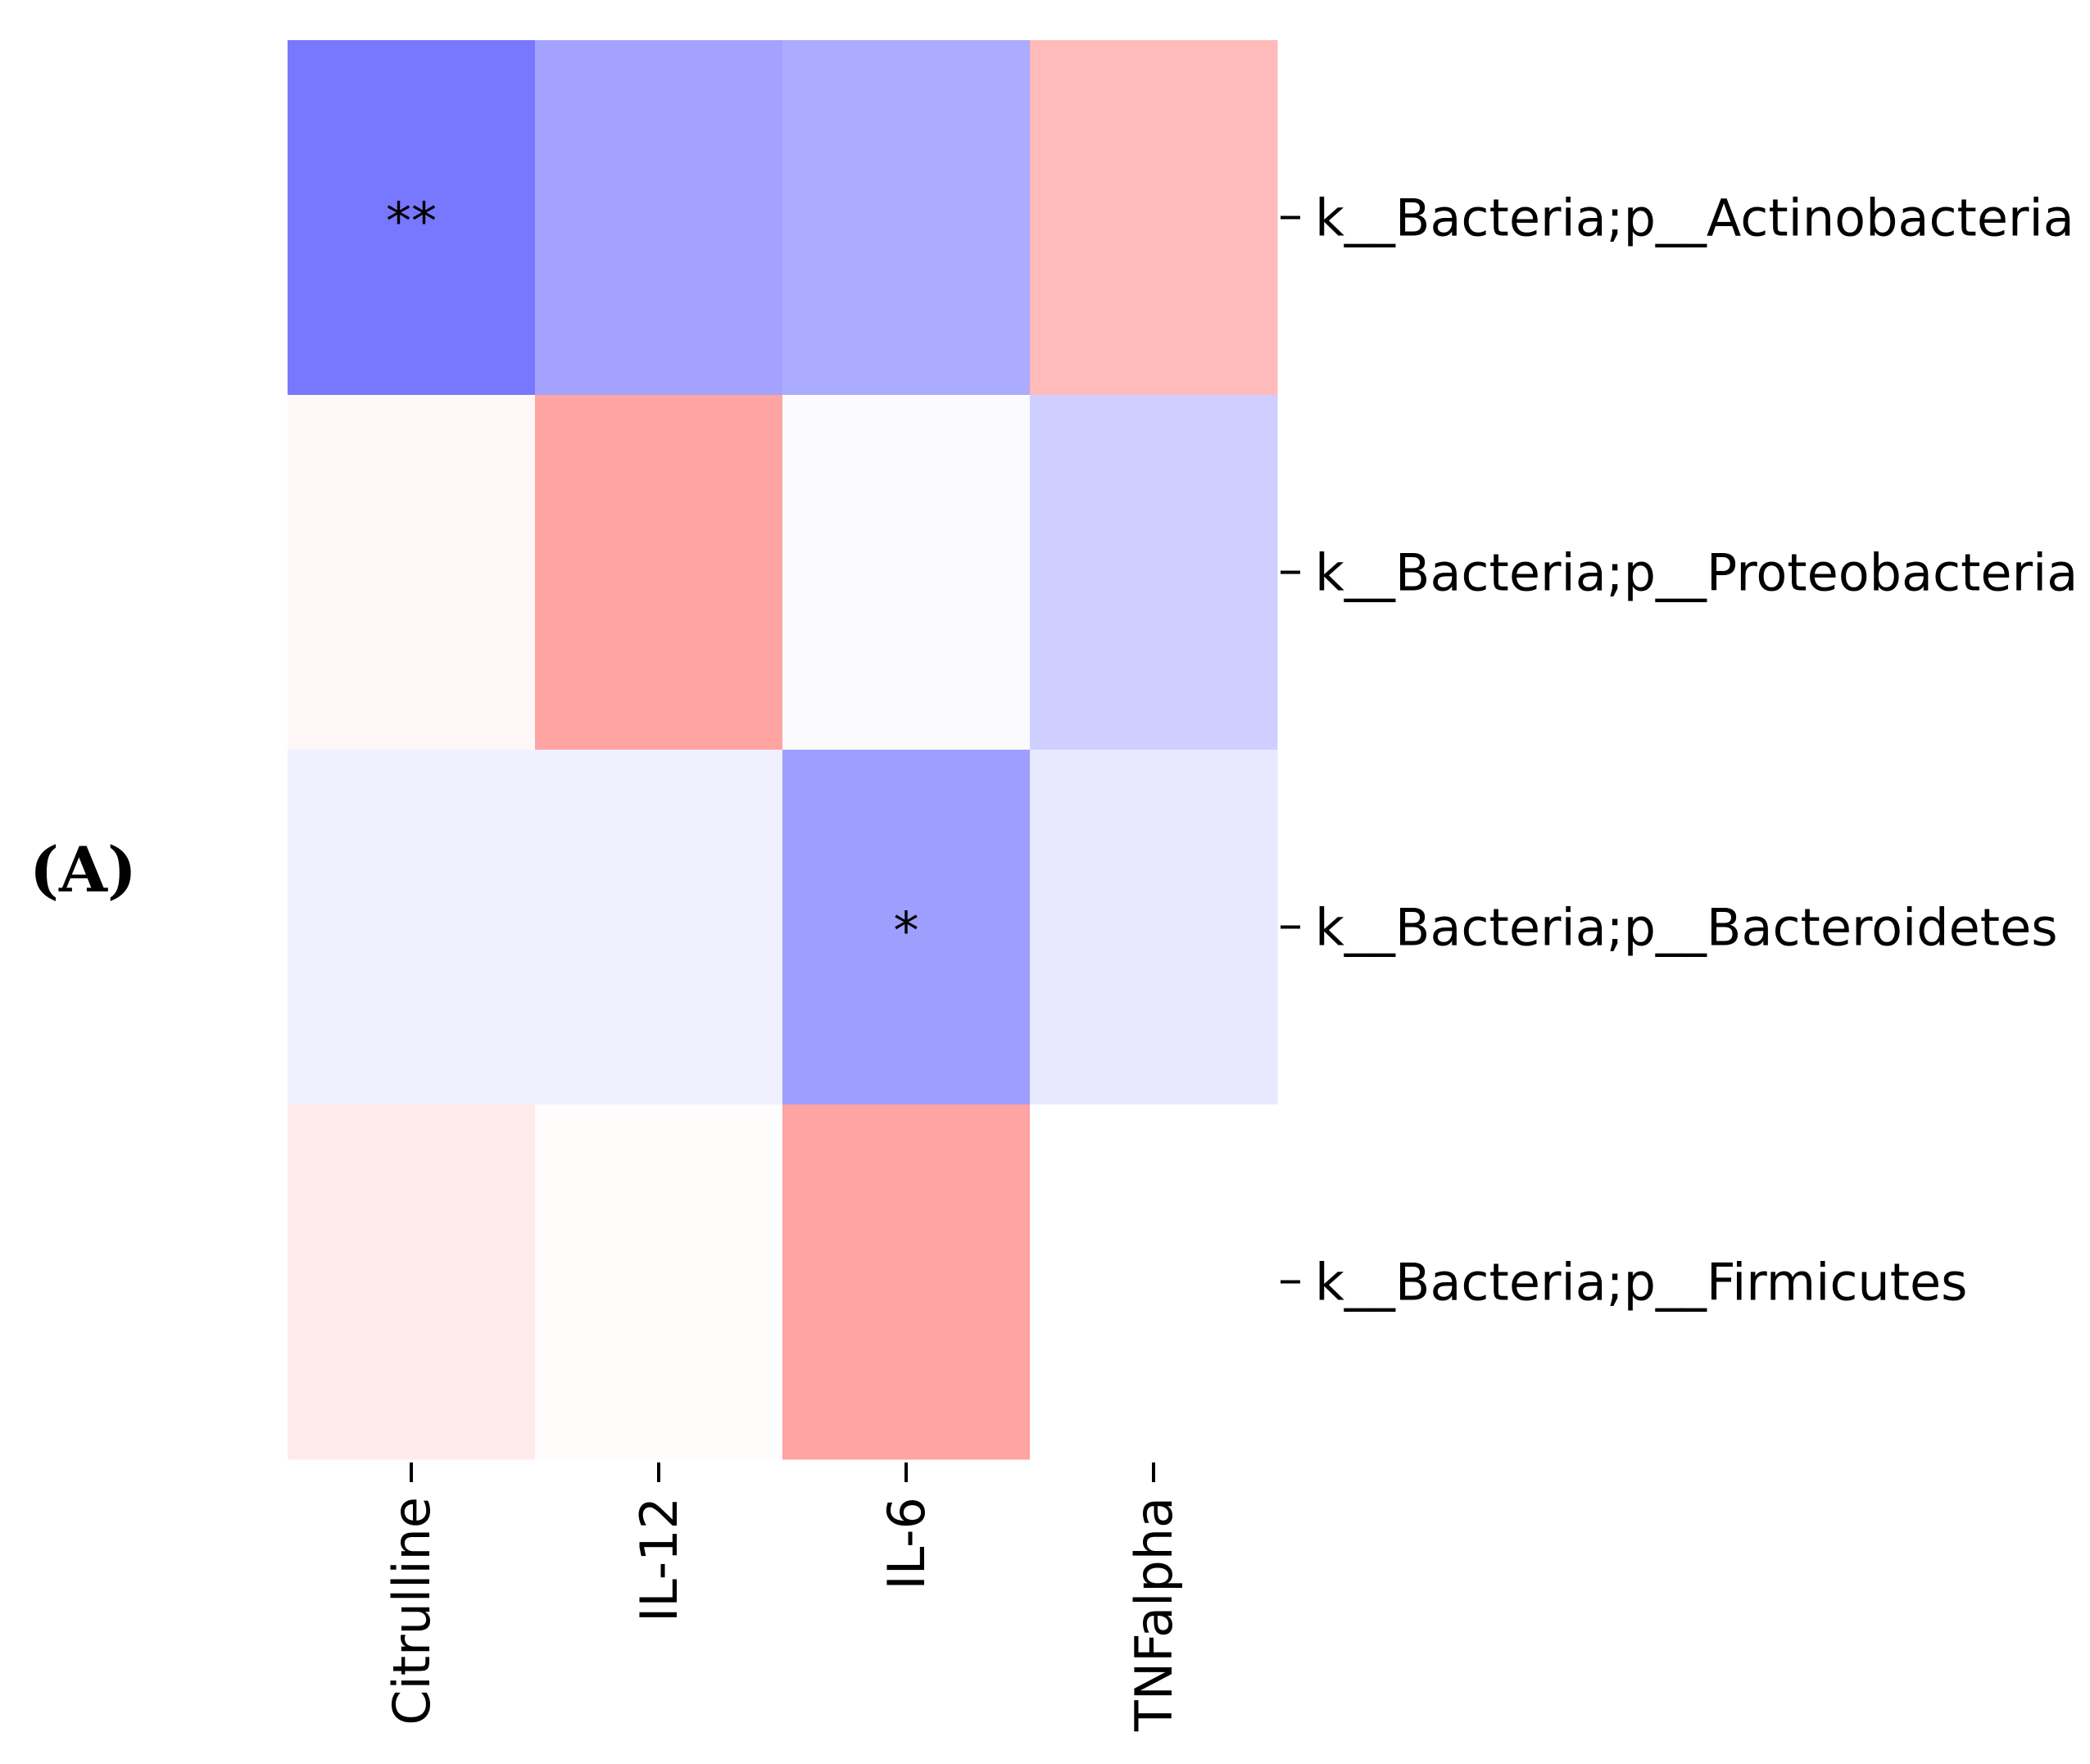  Describe the element at coordinates (1641, 1283) in the screenshot. I see `row-label: k__Bacteria;p__Firmicutes` at that location.